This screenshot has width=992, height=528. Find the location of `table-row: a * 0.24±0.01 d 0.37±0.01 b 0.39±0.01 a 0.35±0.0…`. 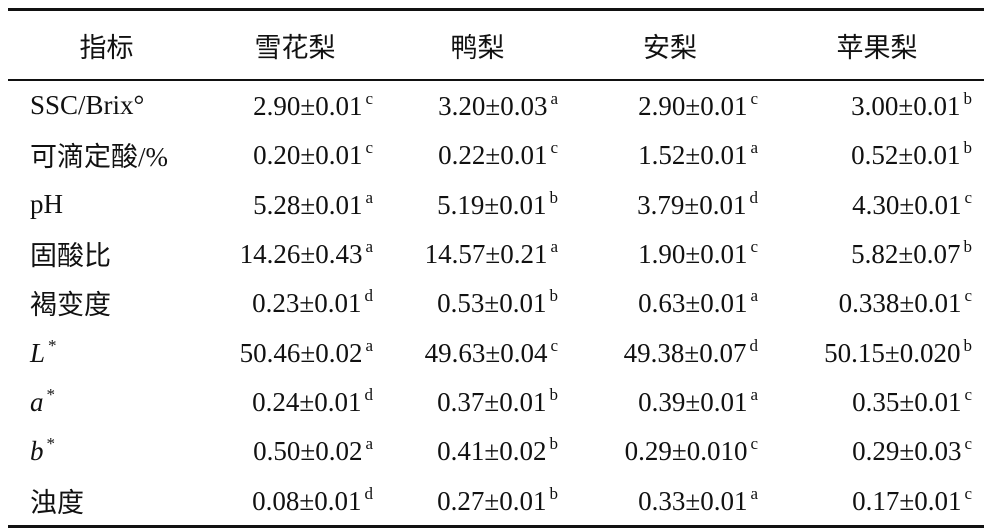

table-row: a * 0.24±0.01 d 0.37±0.01 b 0.39±0.01 a 0.35±0.0… is located at coordinates (496, 401).